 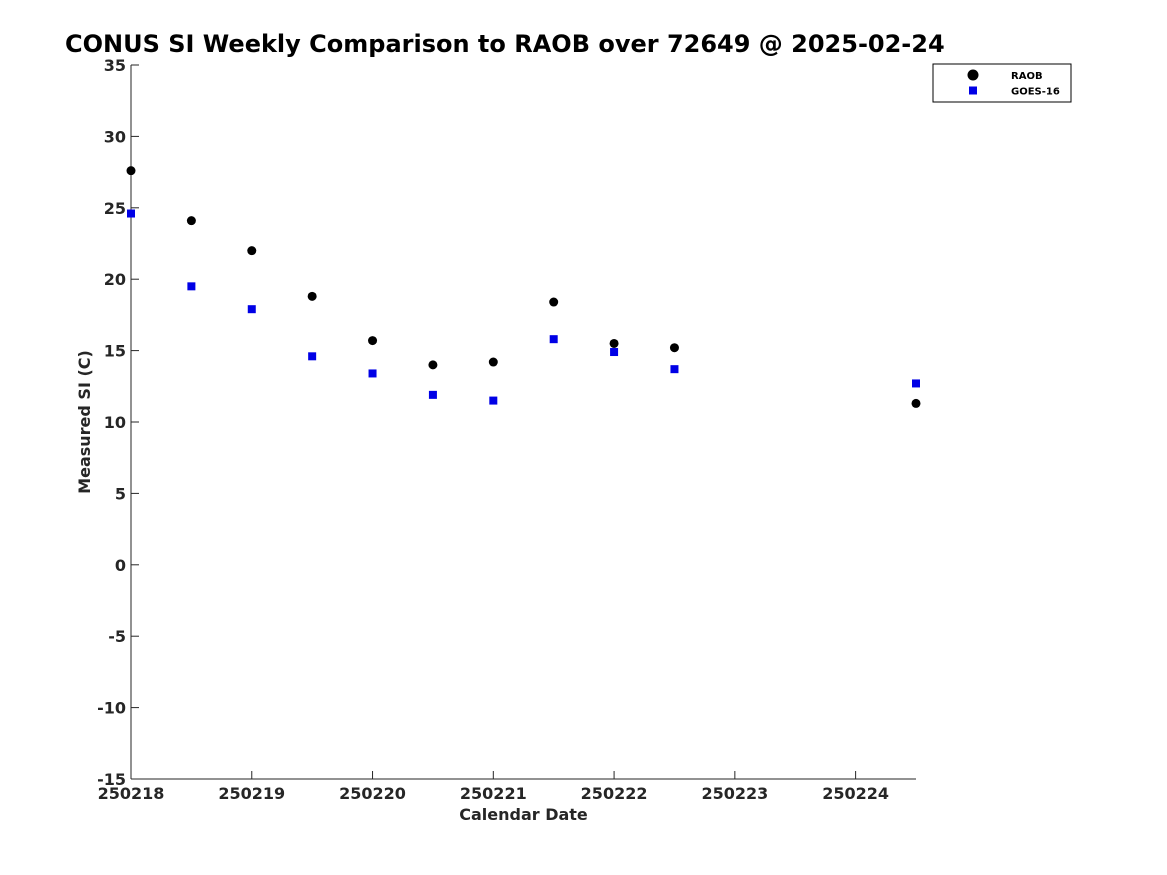 I want to click on y-axis-label: Measured SI (C), so click(x=84, y=422).